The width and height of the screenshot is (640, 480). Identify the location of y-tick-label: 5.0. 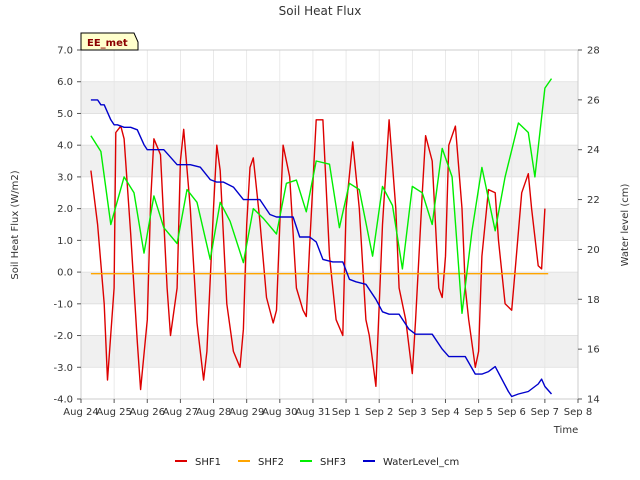
(65, 114).